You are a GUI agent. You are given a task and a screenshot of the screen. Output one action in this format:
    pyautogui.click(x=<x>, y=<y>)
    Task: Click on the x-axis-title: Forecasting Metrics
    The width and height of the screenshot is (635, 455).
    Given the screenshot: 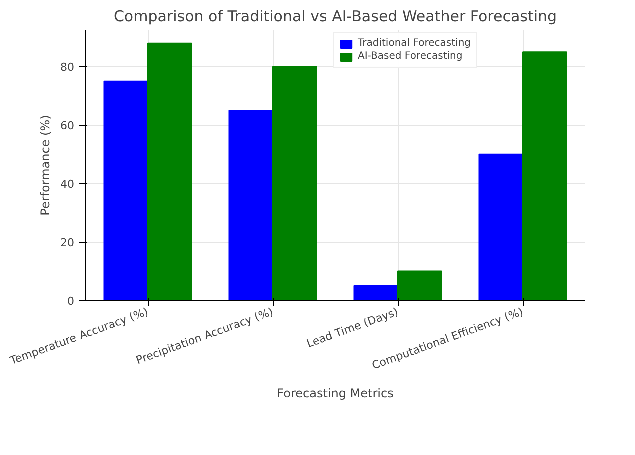 What is the action you would take?
    pyautogui.click(x=335, y=393)
    